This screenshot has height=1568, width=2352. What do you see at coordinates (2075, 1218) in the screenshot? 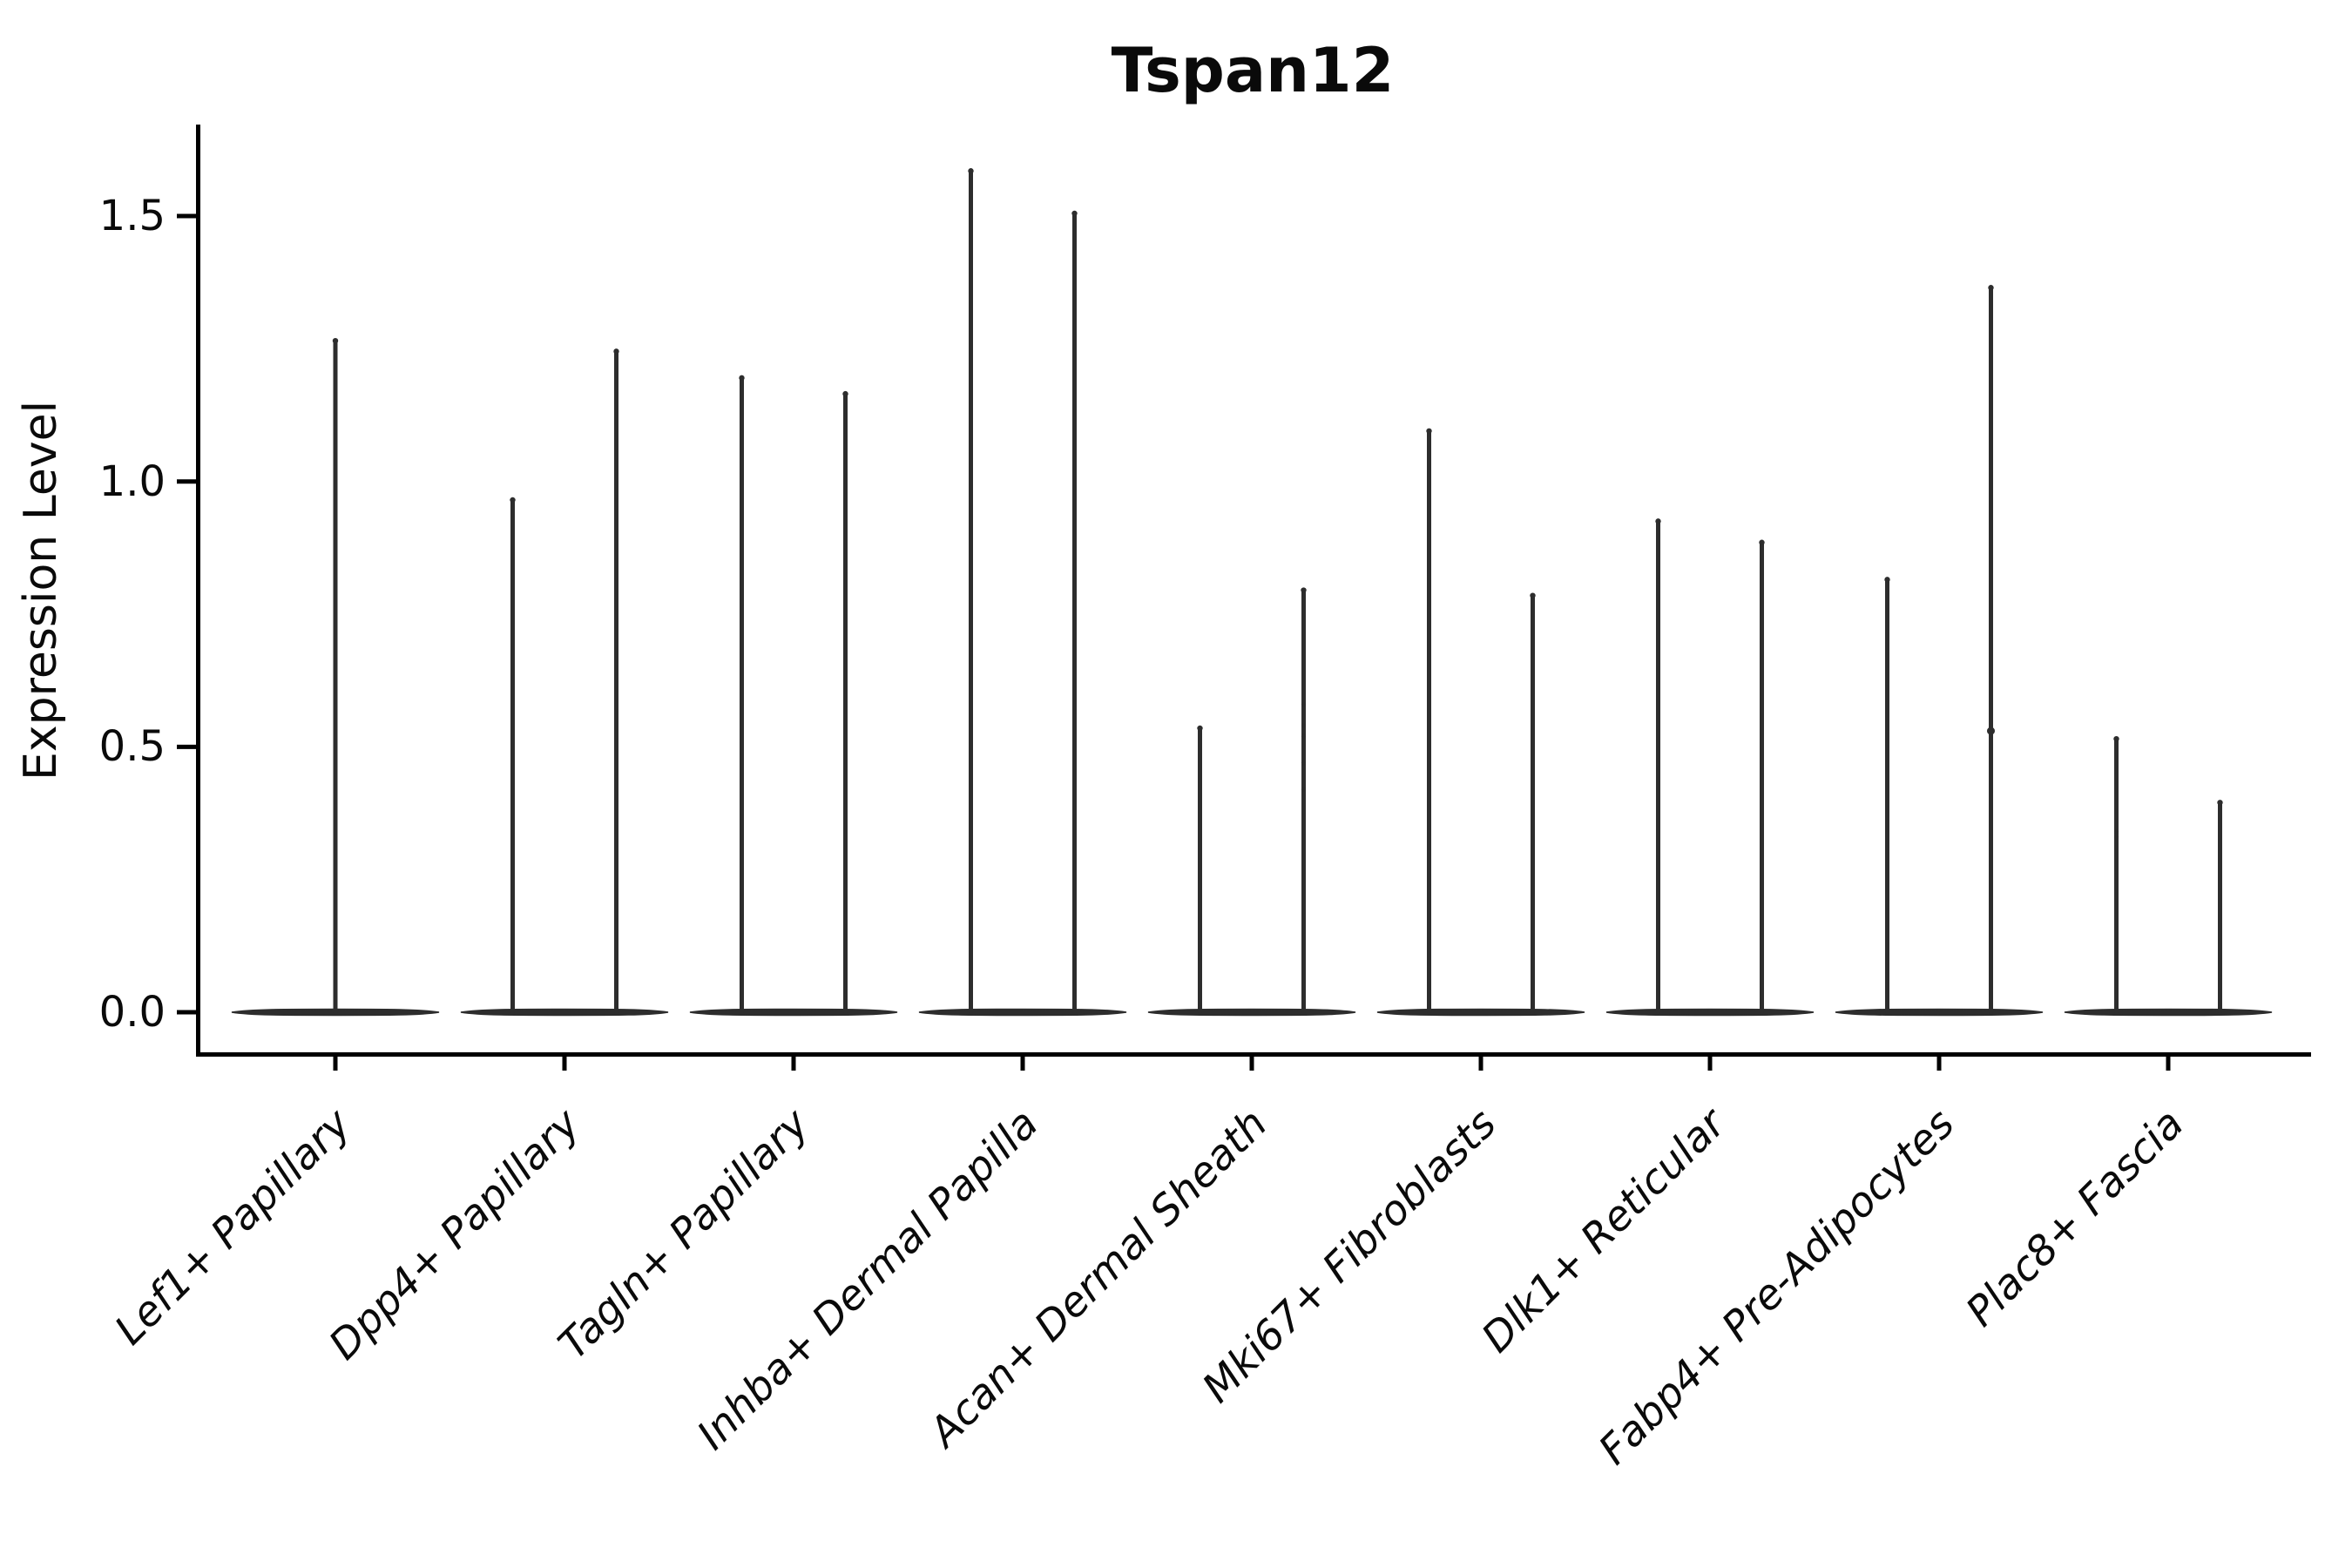
I see `x-tick-label-plac8-fascia: Plac8+ Fascia` at bounding box center [2075, 1218].